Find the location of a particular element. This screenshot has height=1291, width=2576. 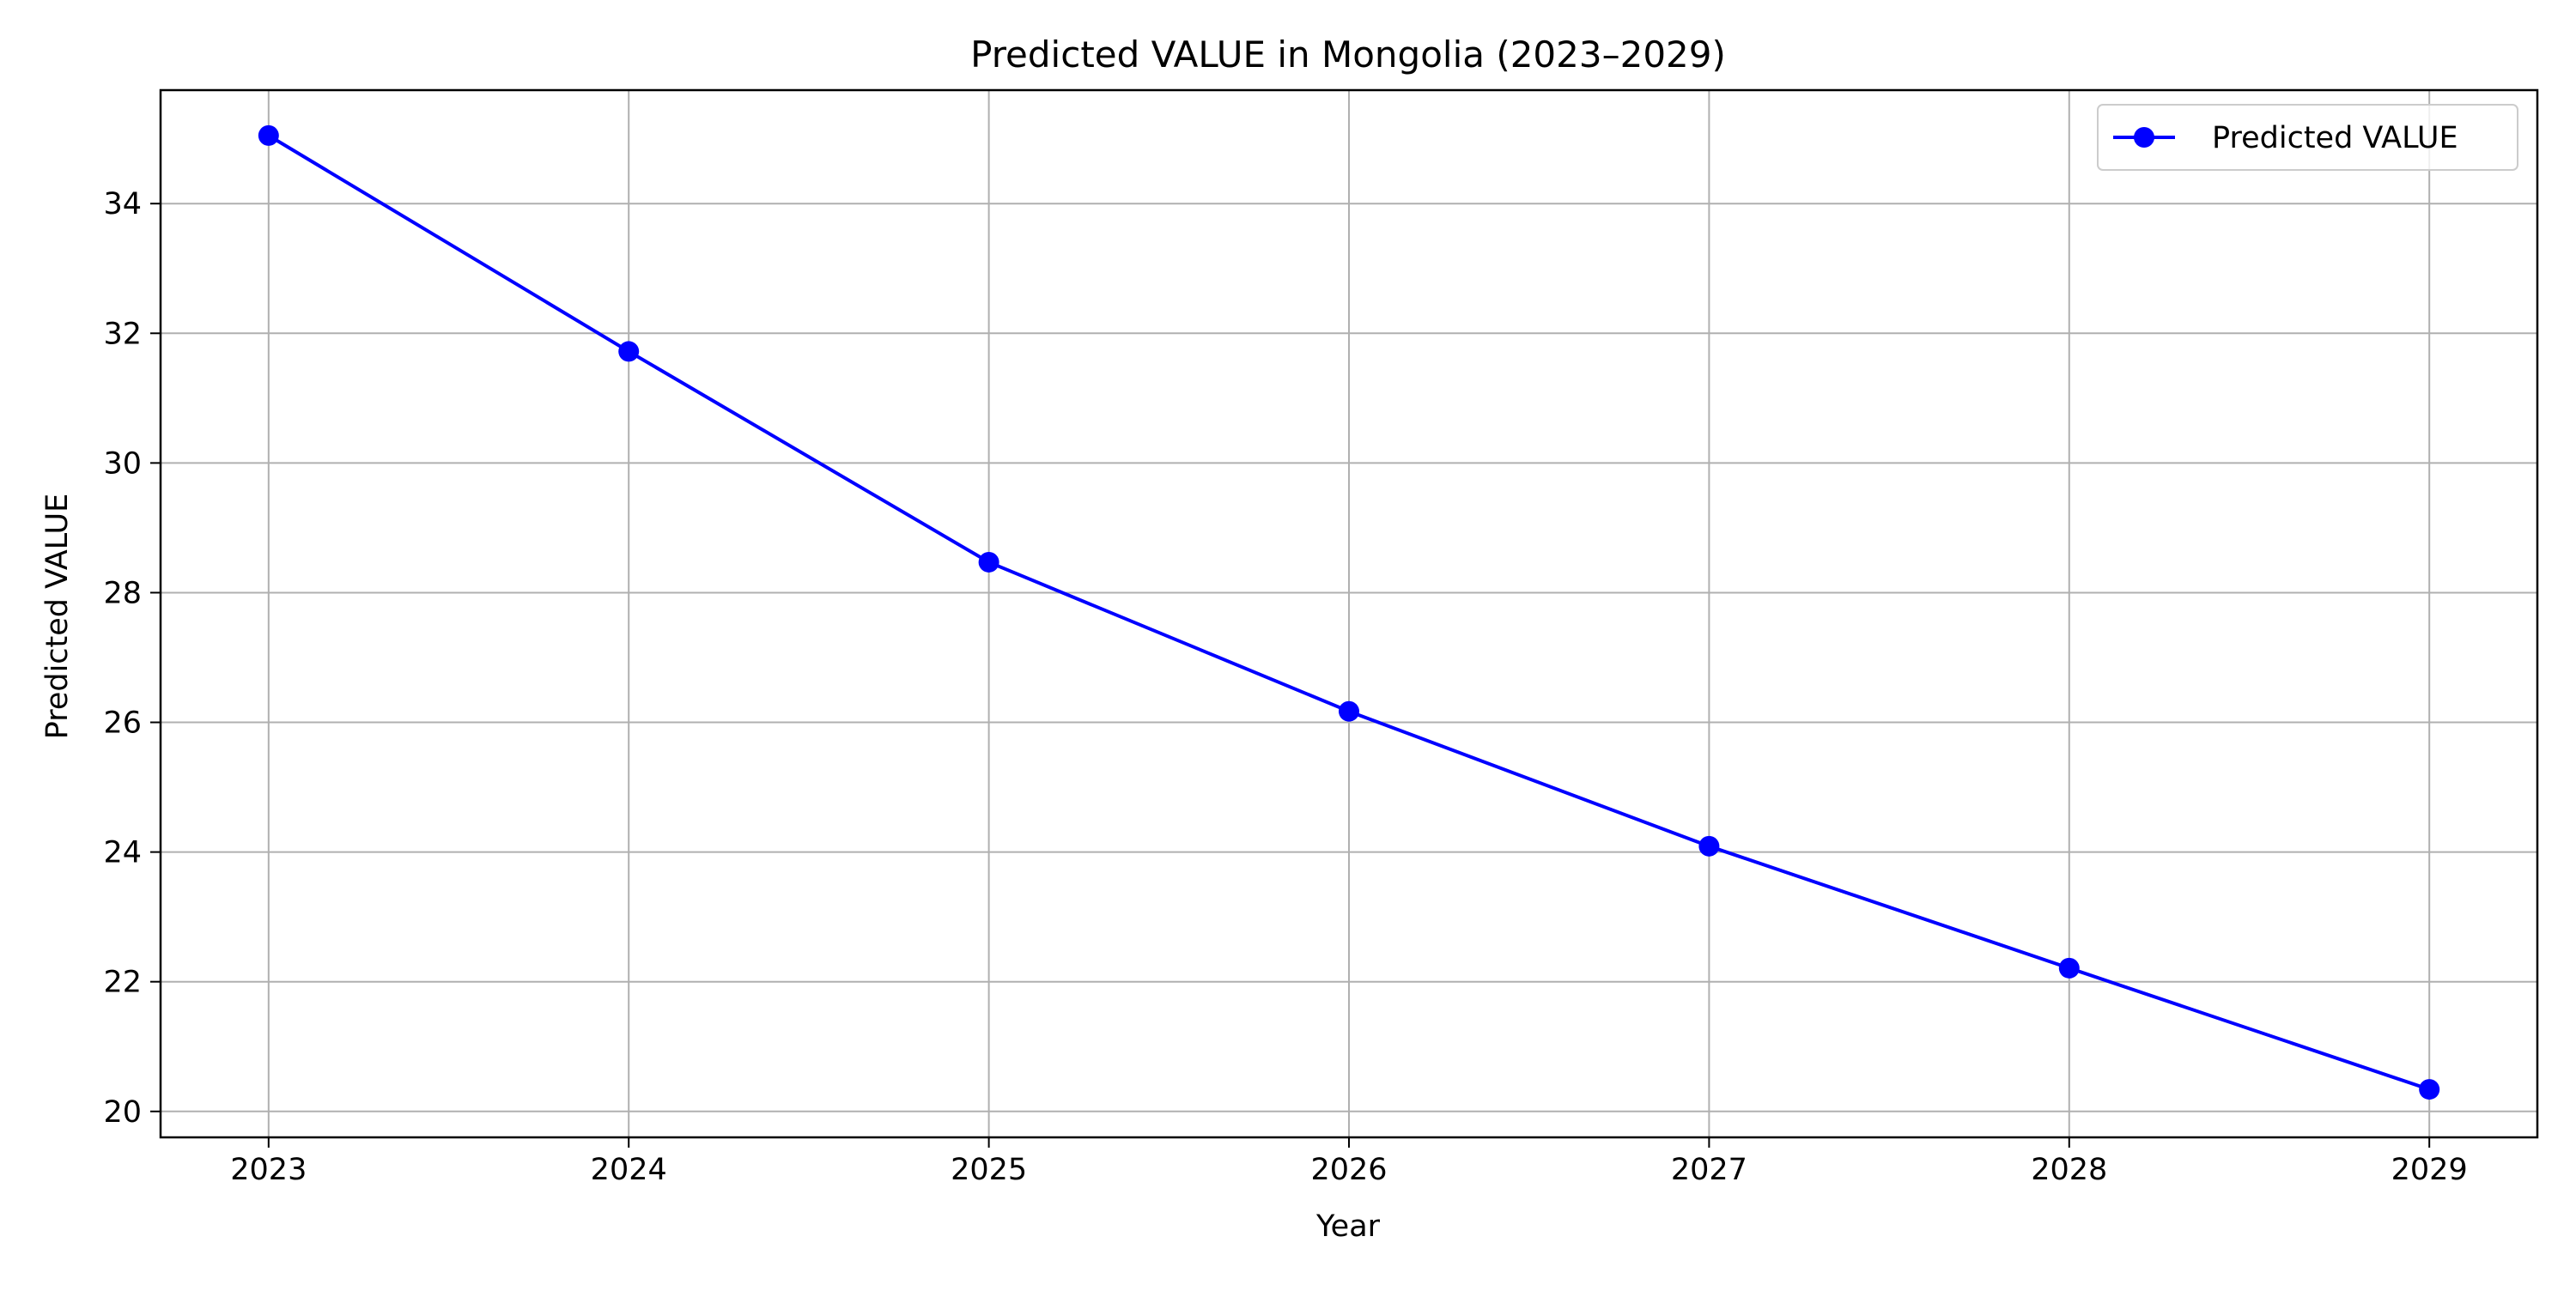

legend-box is located at coordinates (2307, 137).